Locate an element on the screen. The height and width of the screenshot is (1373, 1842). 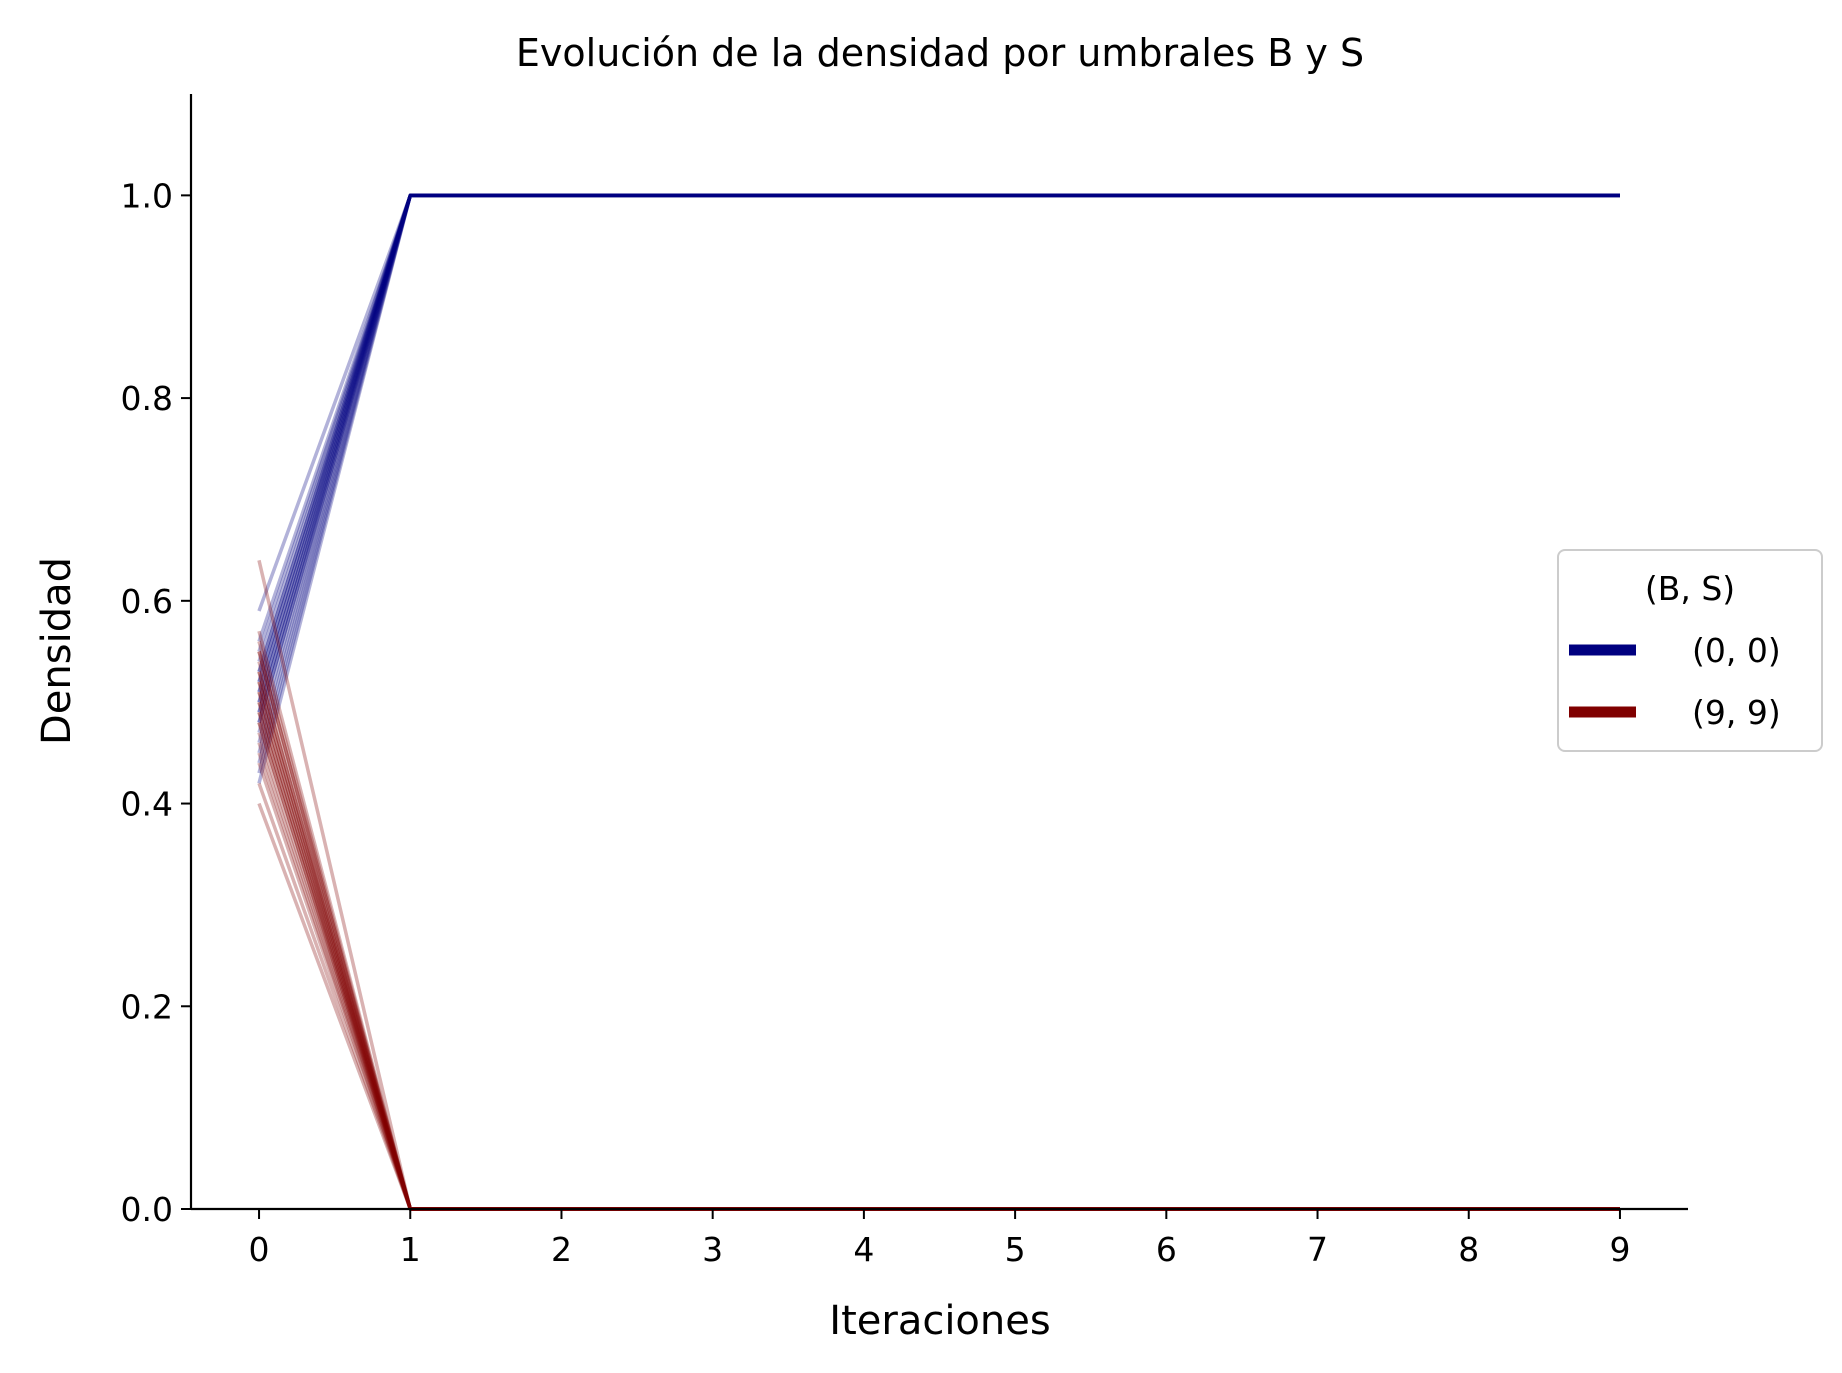
y-tick-label: 0.4 is located at coordinates (147, 804).